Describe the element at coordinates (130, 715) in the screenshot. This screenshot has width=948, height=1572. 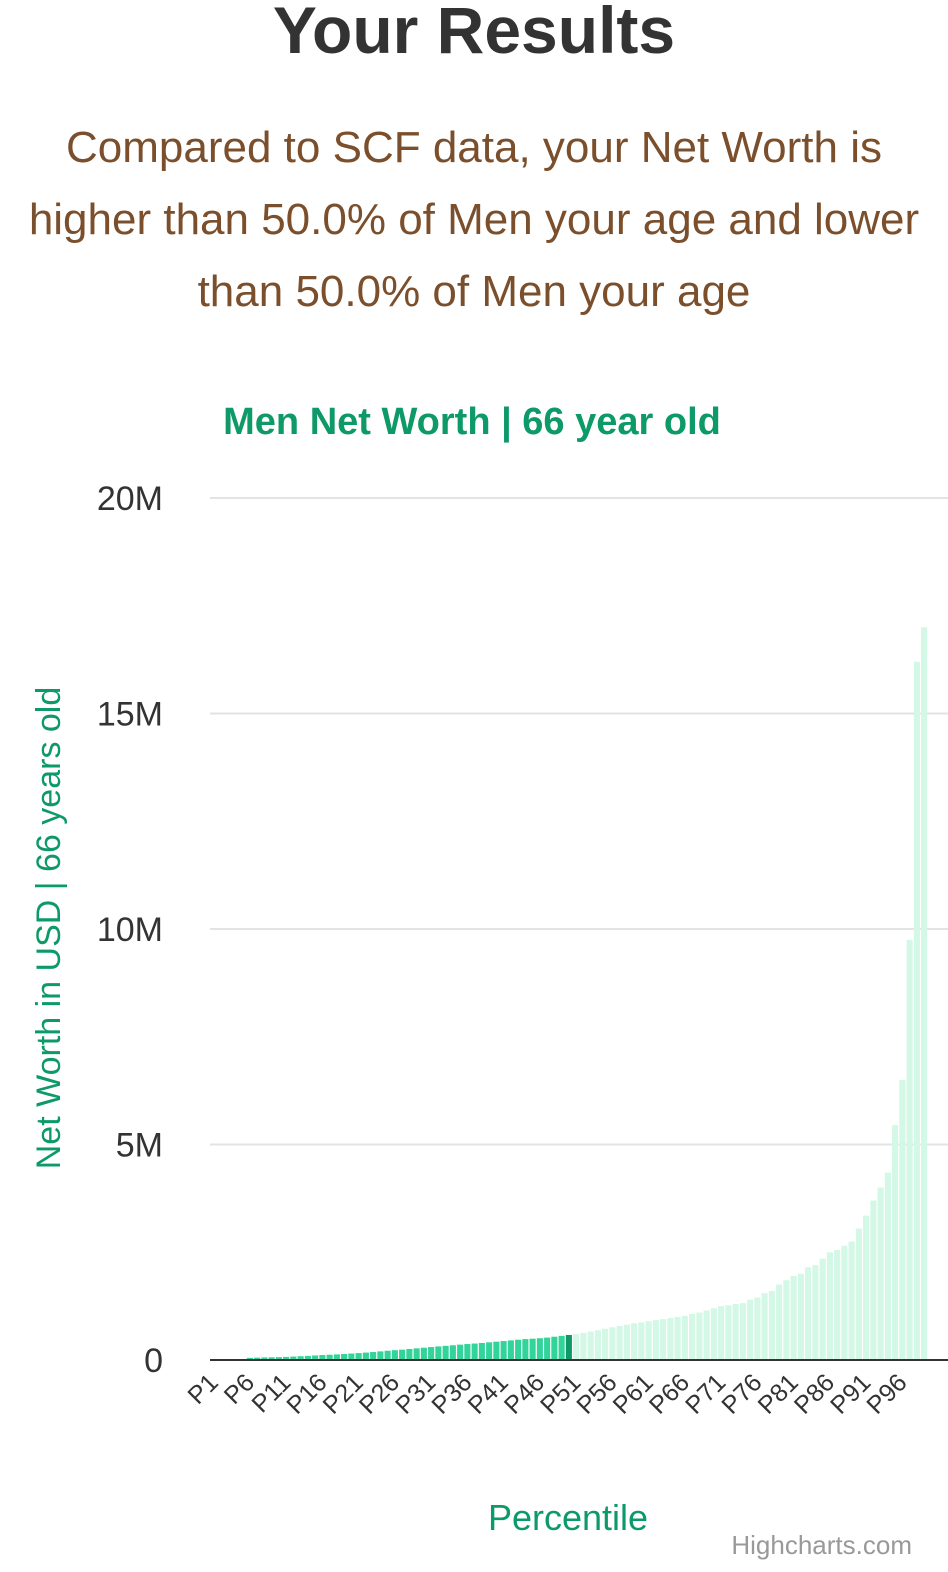
I see `y-tick-label: 15M` at that location.